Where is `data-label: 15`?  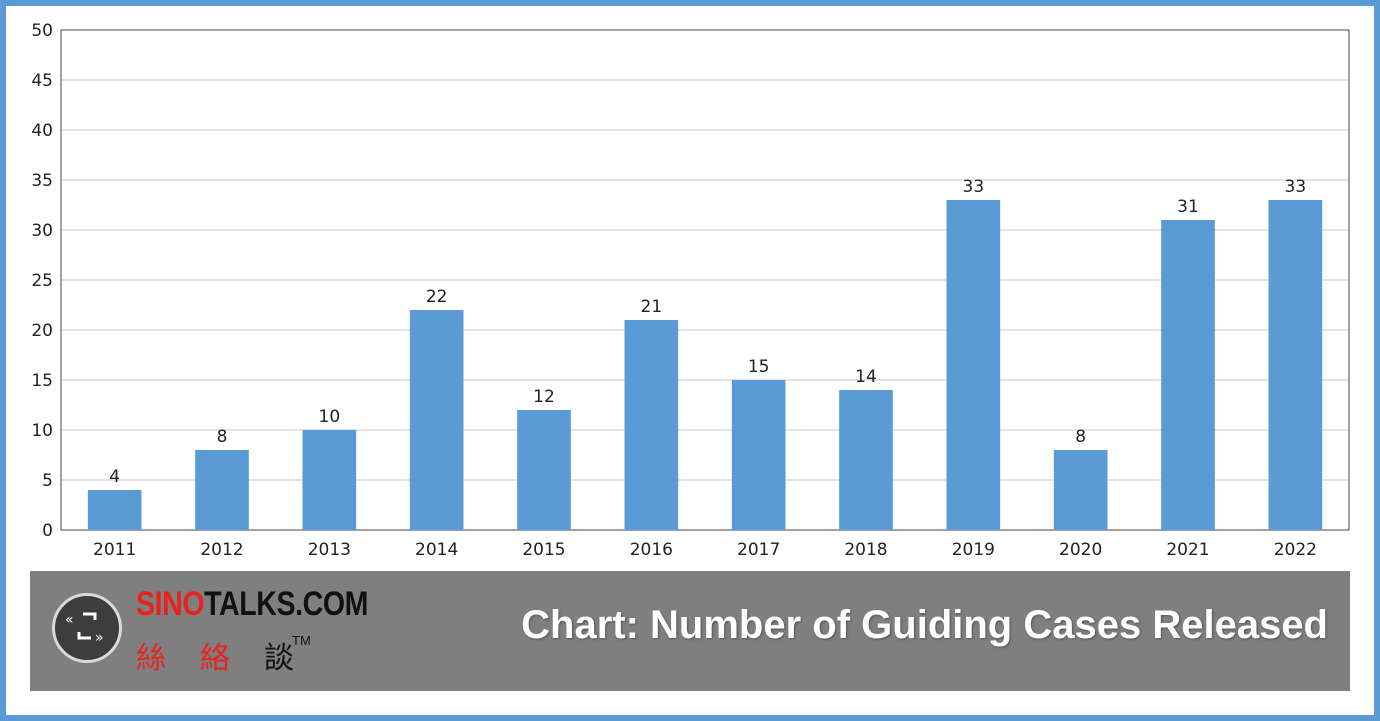 data-label: 15 is located at coordinates (759, 367).